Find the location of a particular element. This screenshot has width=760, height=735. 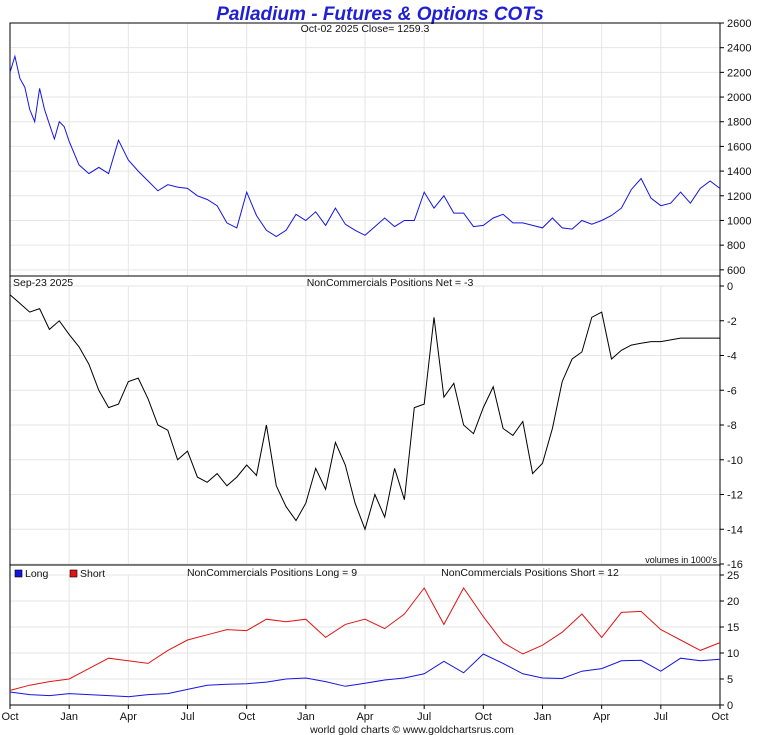

legend-long-label: Long is located at coordinates (37, 574).